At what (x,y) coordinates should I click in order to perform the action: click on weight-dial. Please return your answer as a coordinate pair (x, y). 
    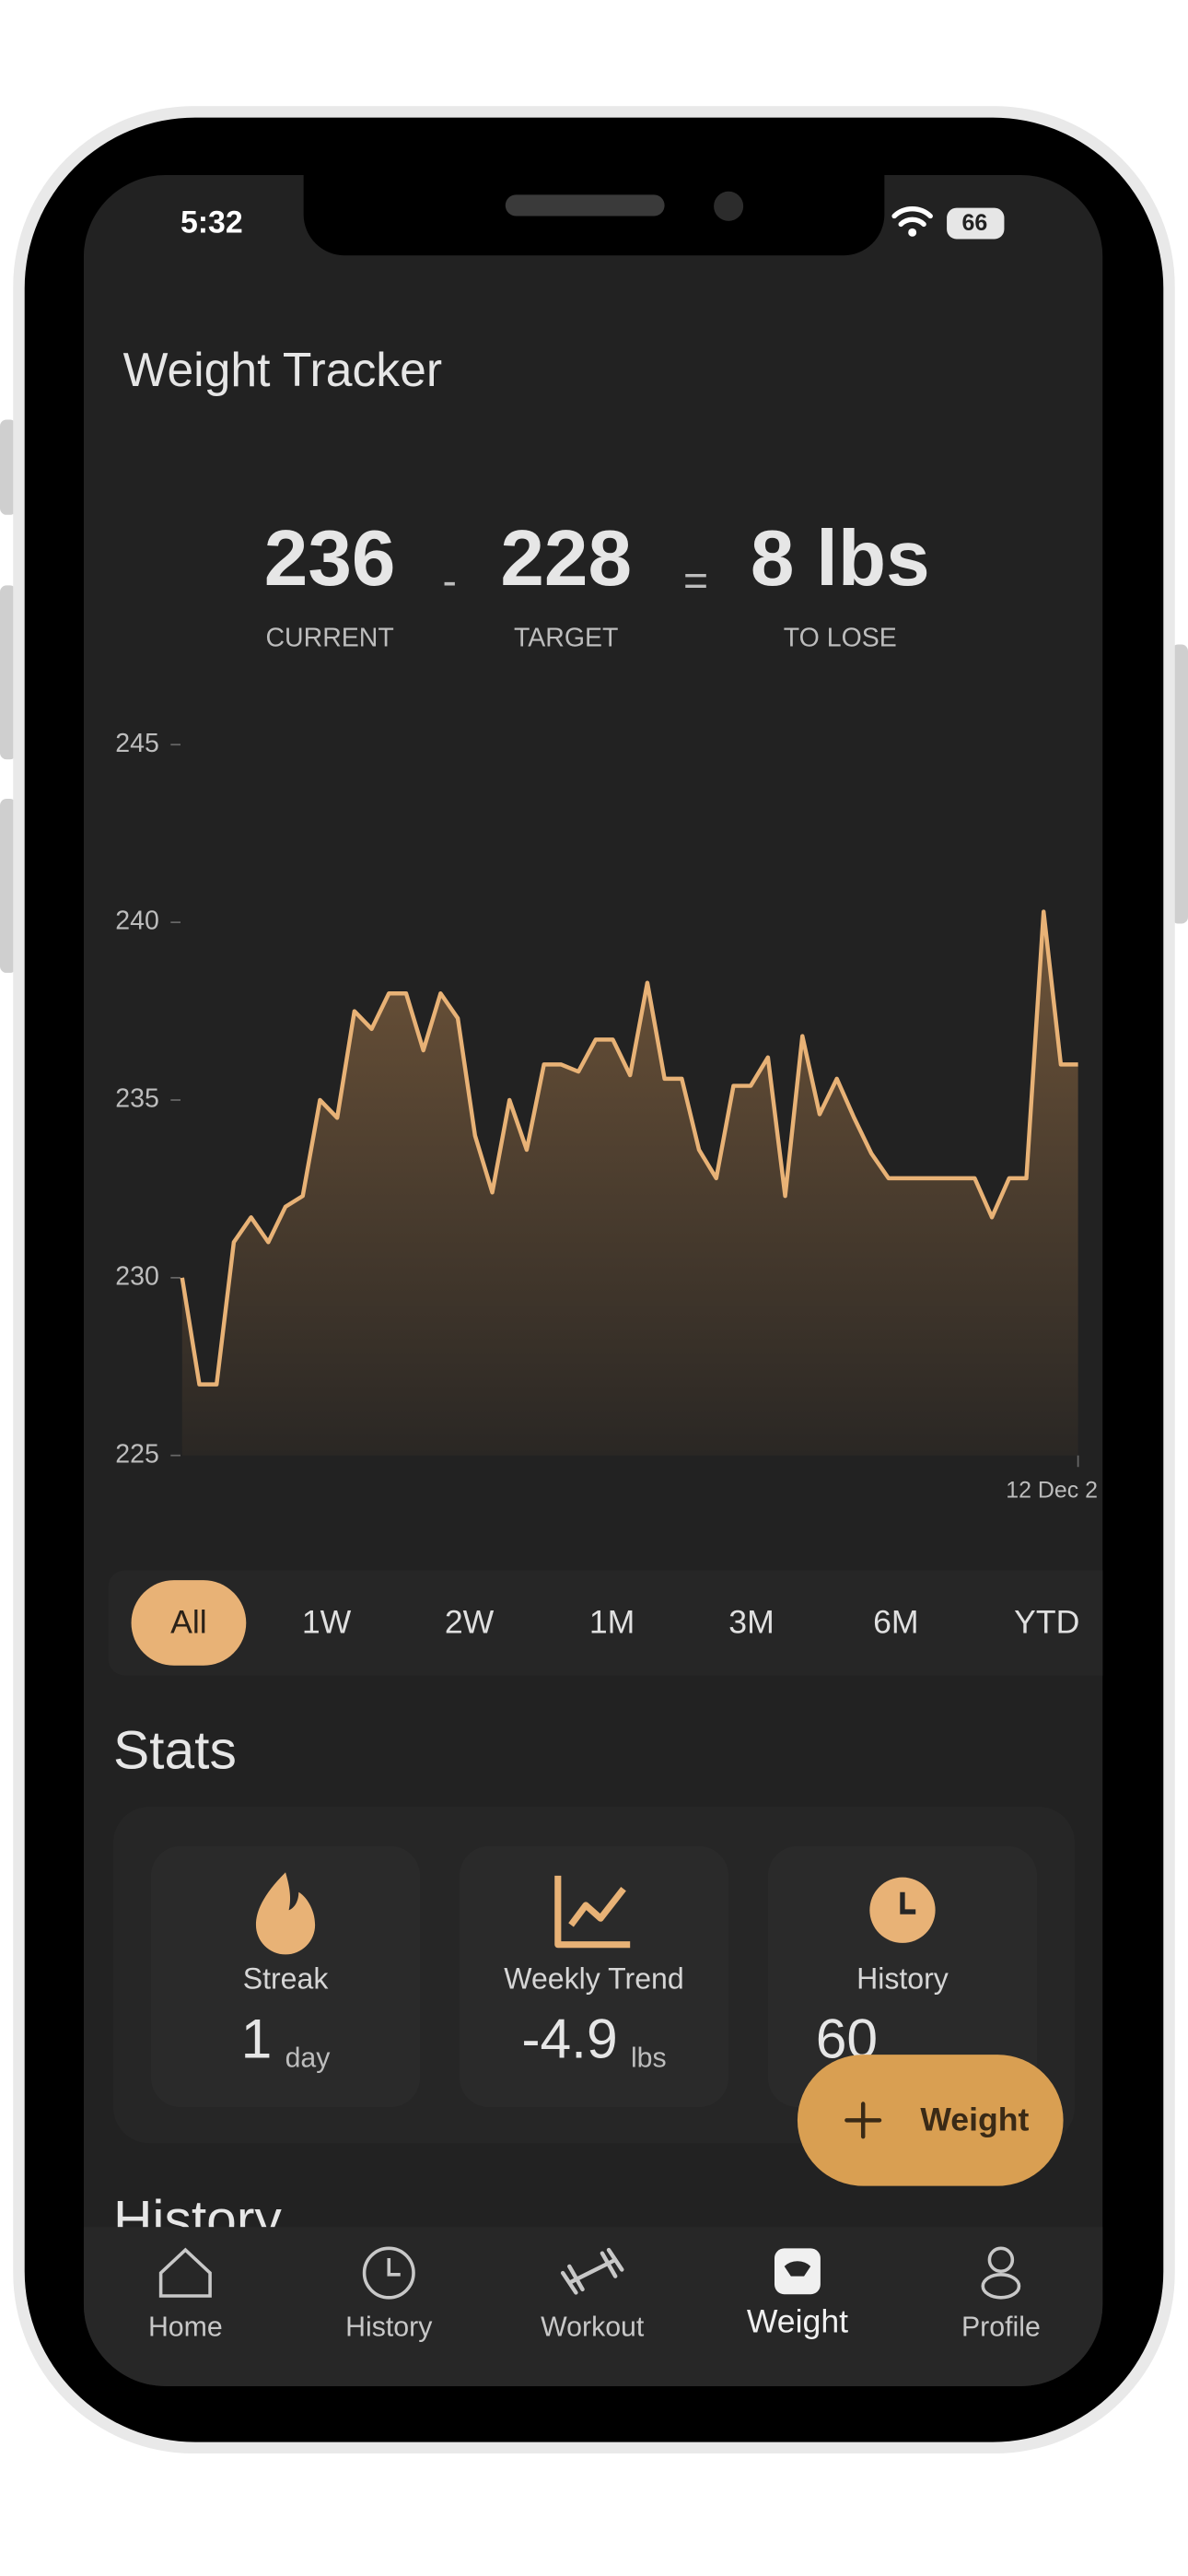
    Looking at the image, I should click on (797, 2269).